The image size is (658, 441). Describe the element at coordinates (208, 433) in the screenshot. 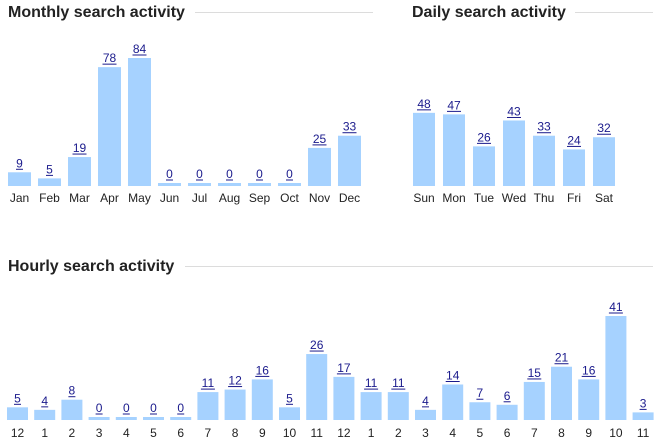

I see `category-label-2-7: 7` at that location.